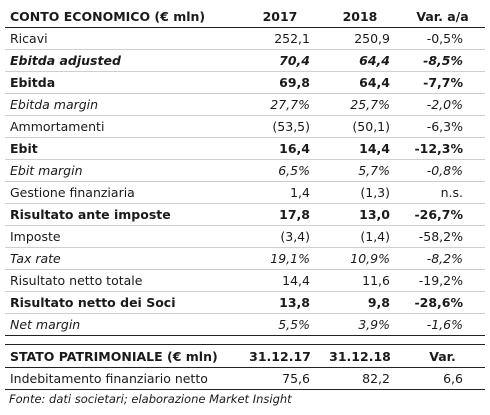  I want to click on row-label: Ebitda margin, so click(122, 104).